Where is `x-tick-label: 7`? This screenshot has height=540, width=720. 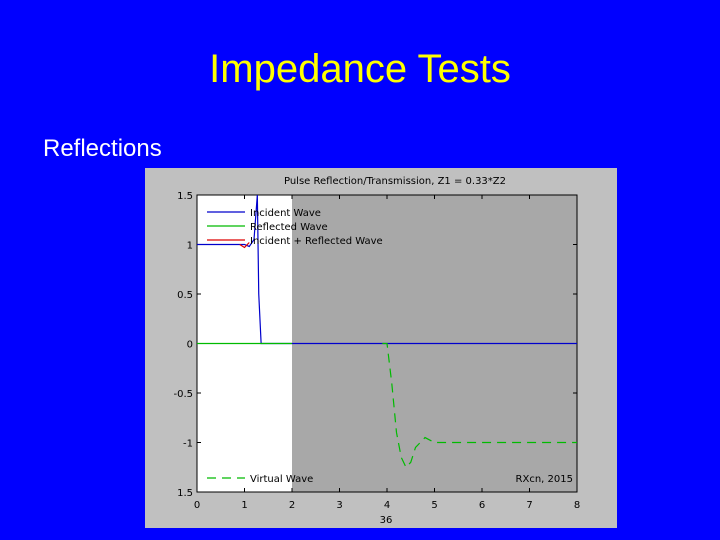
x-tick-label: 7 is located at coordinates (529, 505).